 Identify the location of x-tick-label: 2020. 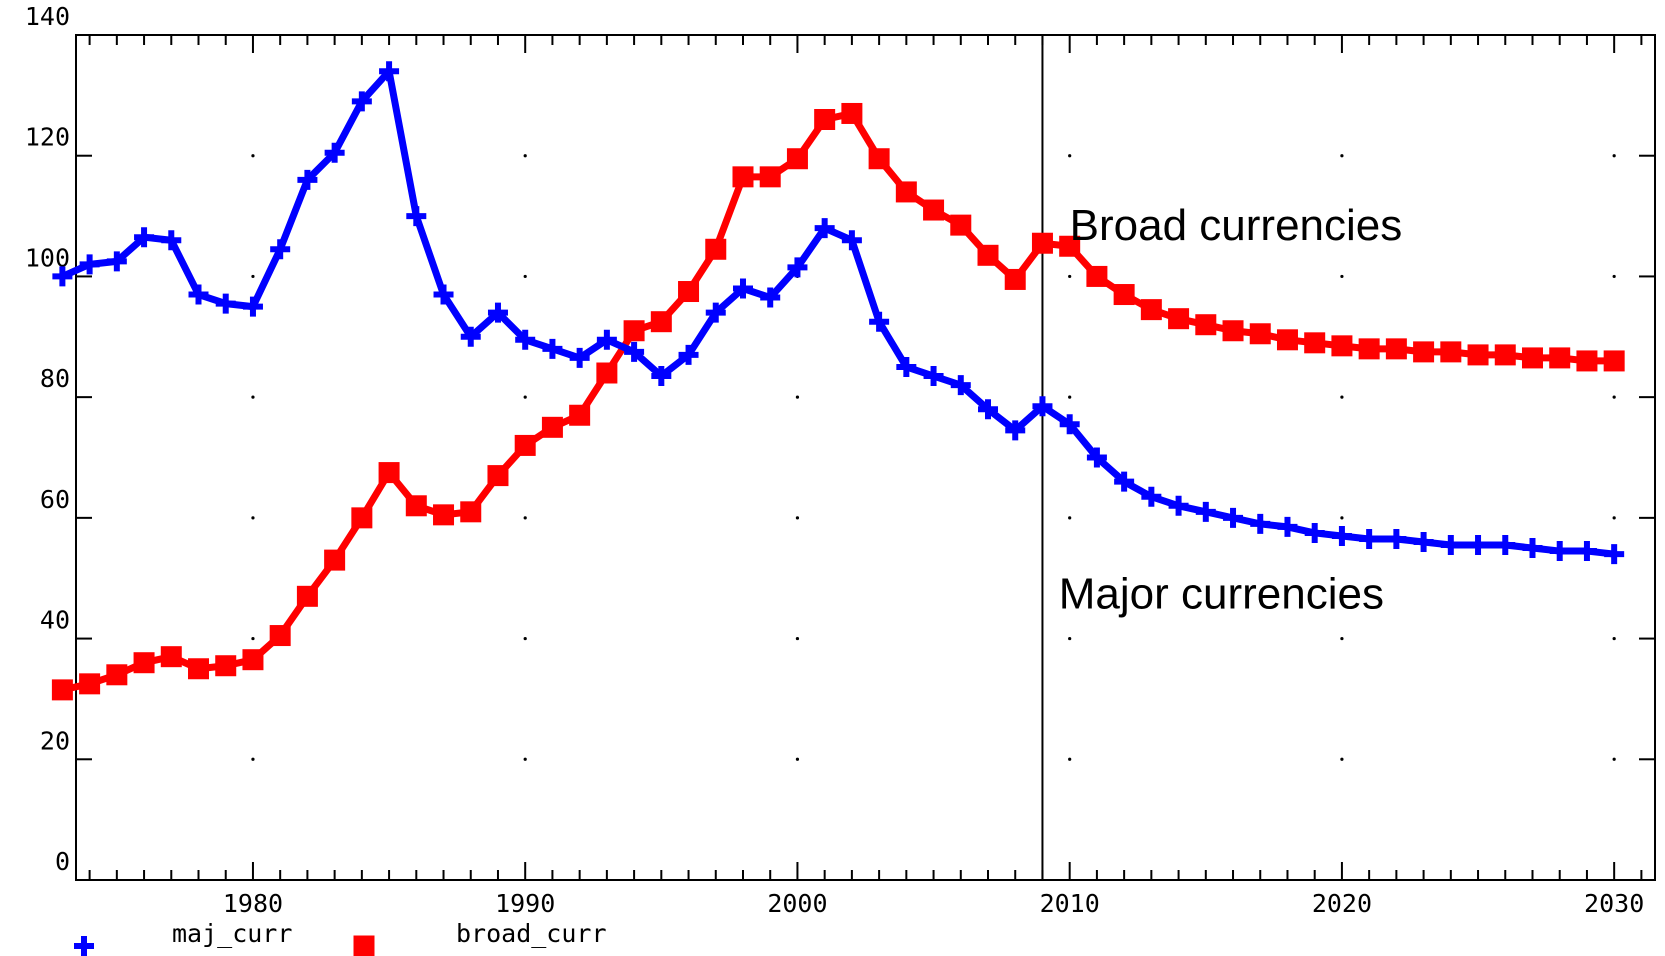
(1342, 903).